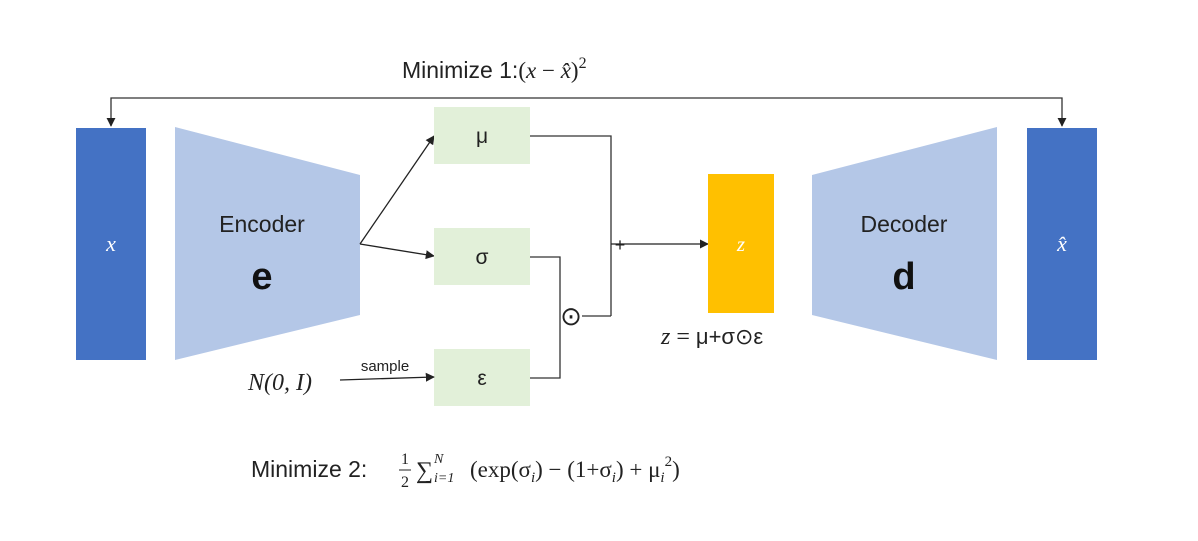 Image resolution: width=1198 pixels, height=541 pixels. What do you see at coordinates (309, 469) in the screenshot?
I see `kl-loss-prefix: Minimize 2:` at bounding box center [309, 469].